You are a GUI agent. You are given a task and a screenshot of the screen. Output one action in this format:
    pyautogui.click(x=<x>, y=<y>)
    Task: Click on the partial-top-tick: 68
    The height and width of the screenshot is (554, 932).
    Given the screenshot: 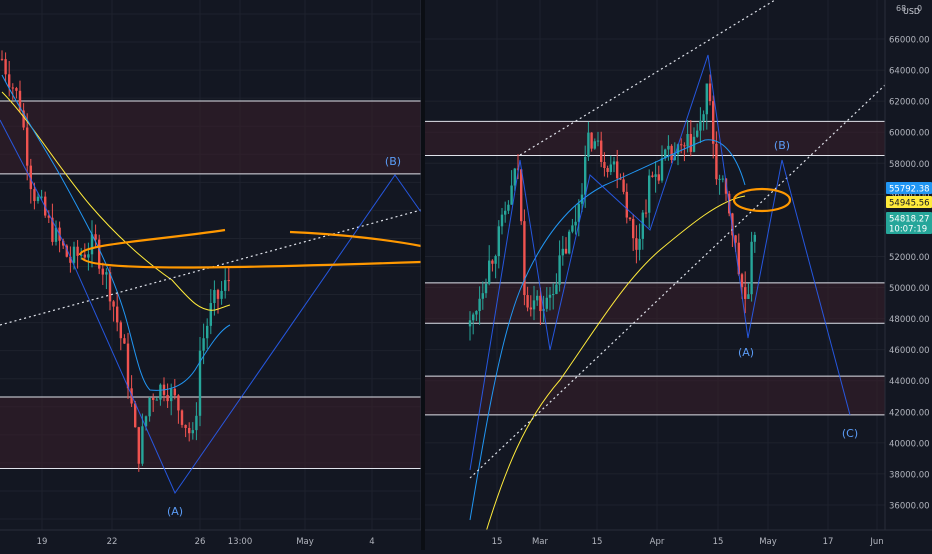 What is the action you would take?
    pyautogui.click(x=901, y=8)
    